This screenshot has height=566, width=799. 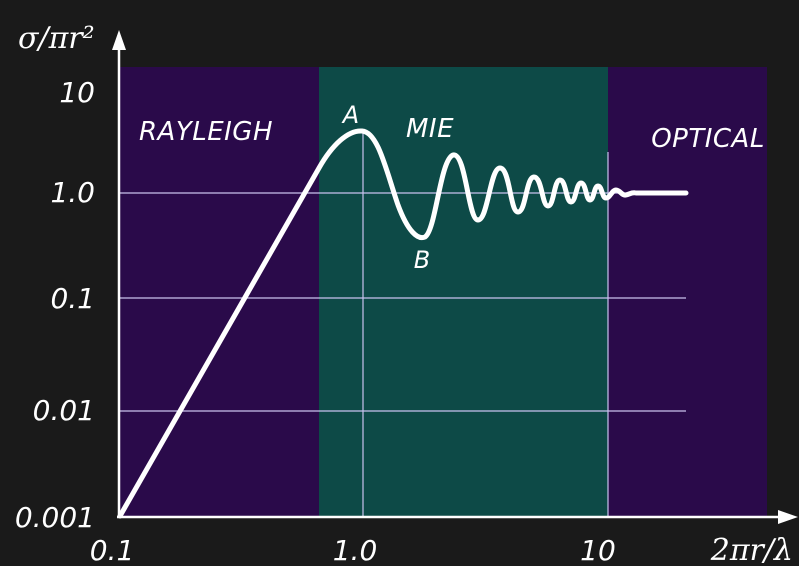 What do you see at coordinates (355, 550) in the screenshot?
I see `x-tick-label: 1.0` at bounding box center [355, 550].